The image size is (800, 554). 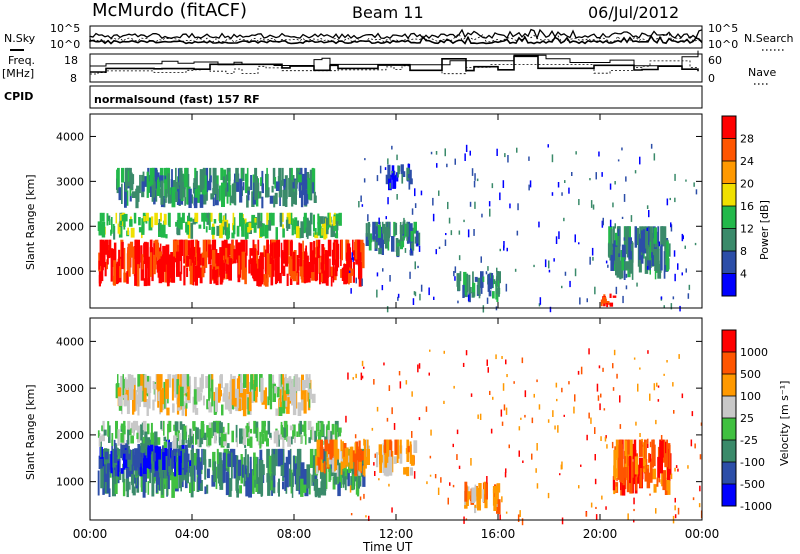 What do you see at coordinates (396, 34) in the screenshot?
I see `noise-trace-line` at bounding box center [396, 34].